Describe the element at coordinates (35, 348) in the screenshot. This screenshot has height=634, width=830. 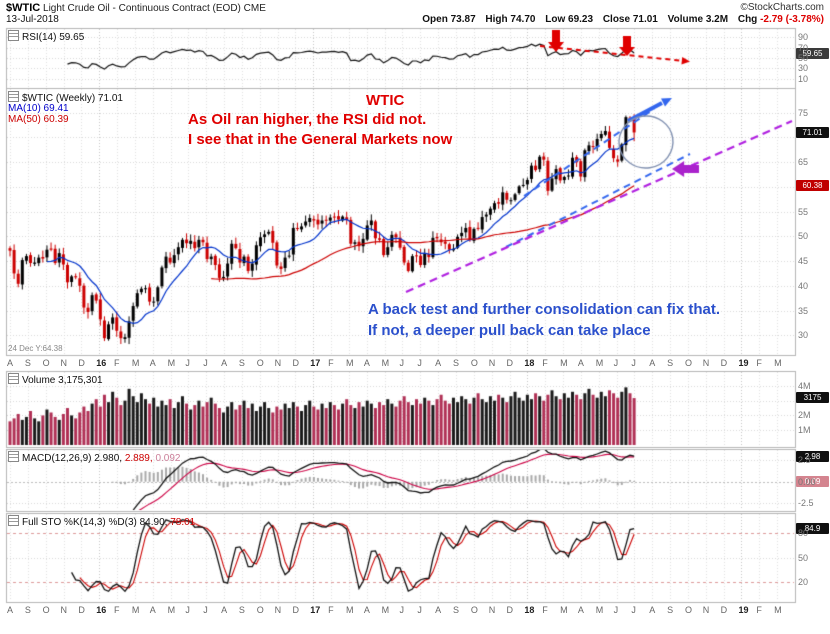
I see `price-footnote: 24 Dec Y:64.38` at that location.